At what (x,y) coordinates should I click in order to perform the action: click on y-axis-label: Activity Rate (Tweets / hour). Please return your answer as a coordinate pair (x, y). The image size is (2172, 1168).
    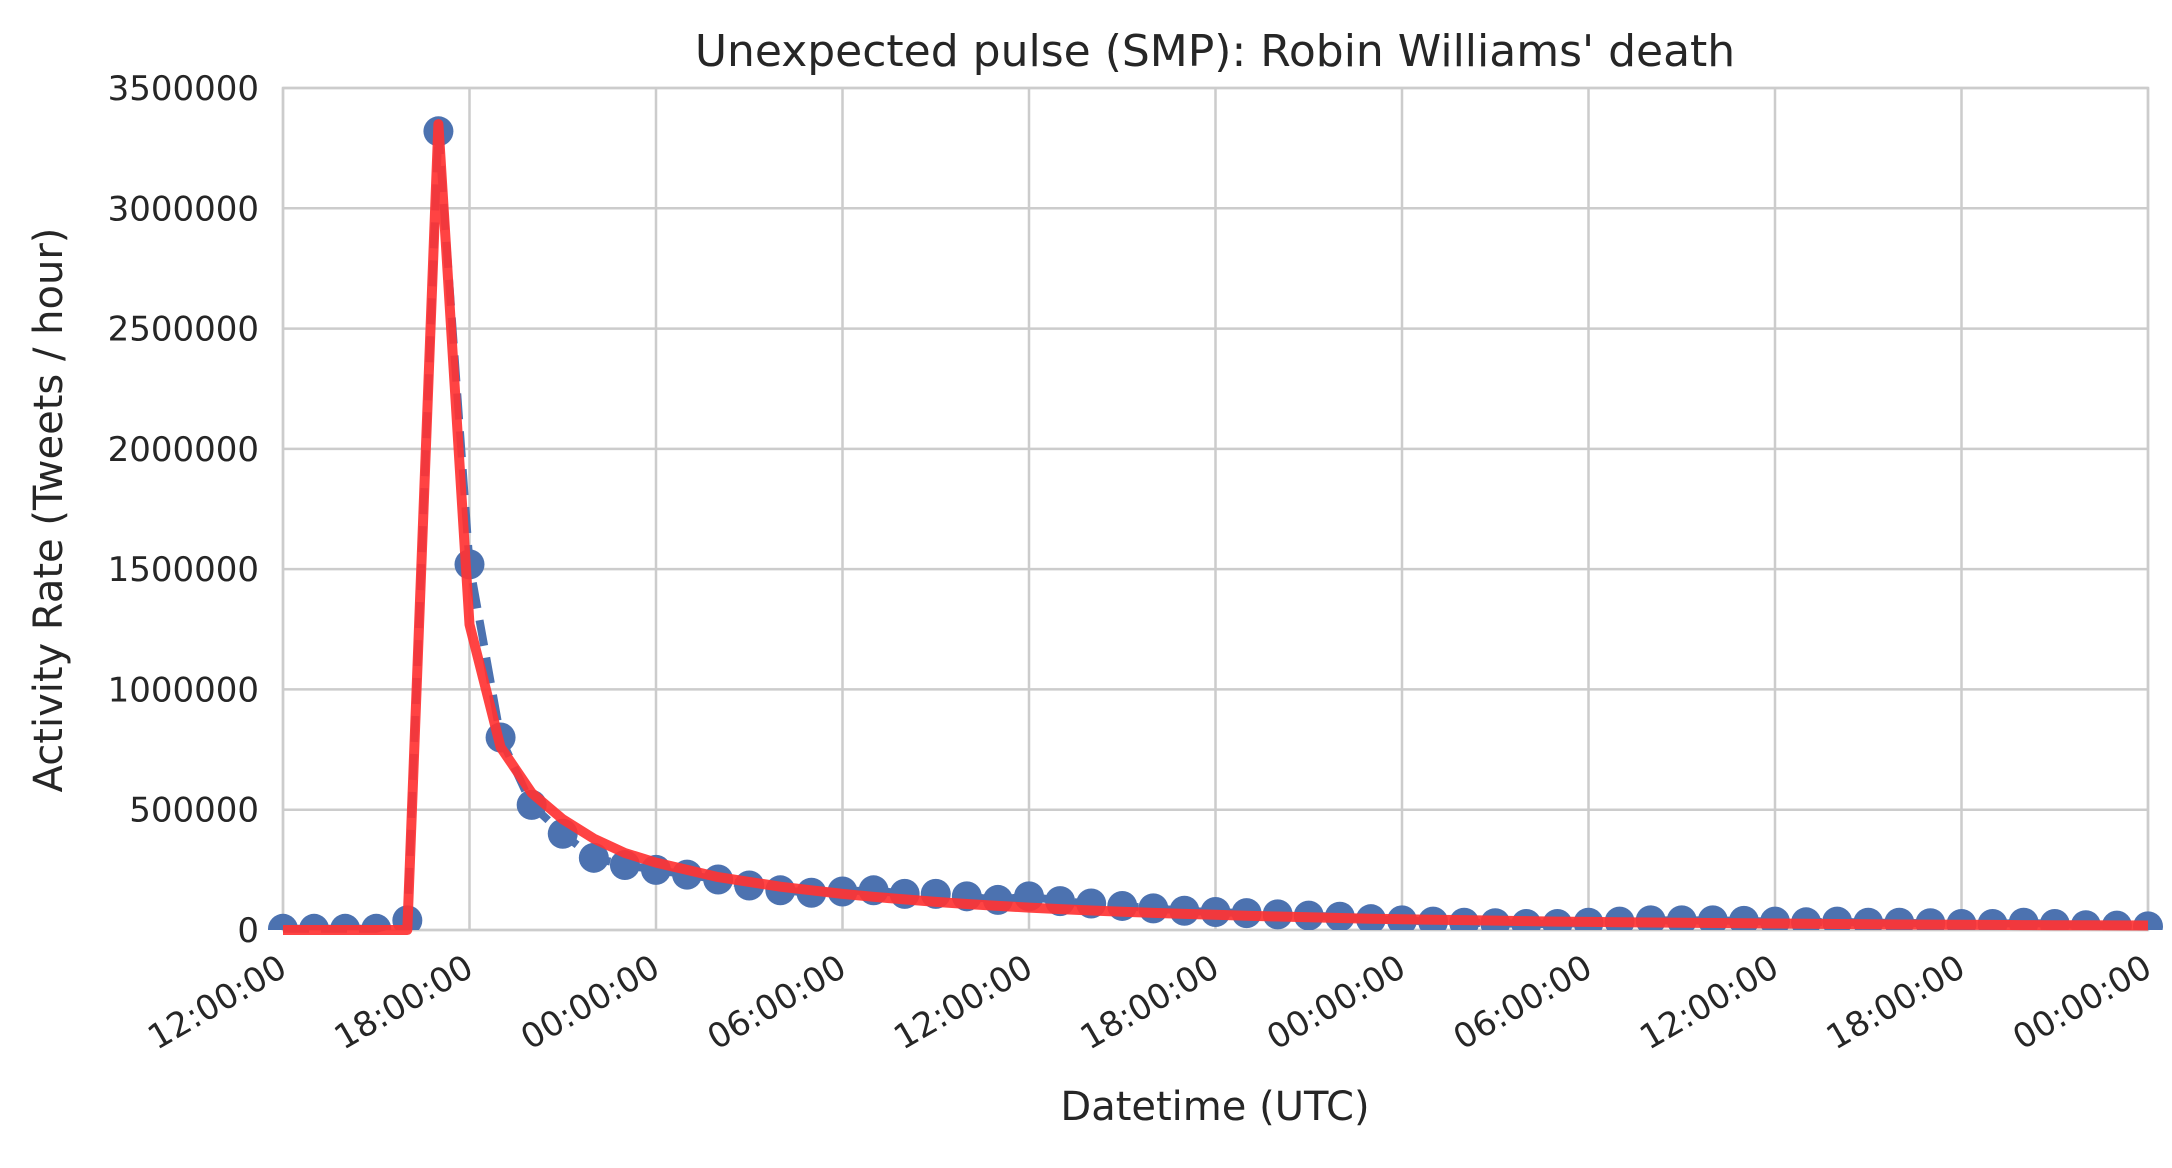
    Looking at the image, I should click on (49, 510).